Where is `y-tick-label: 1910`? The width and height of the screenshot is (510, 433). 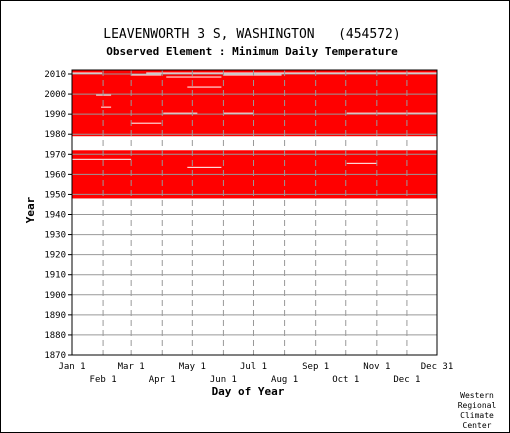
y-tick-label: 1910 is located at coordinates (55, 276).